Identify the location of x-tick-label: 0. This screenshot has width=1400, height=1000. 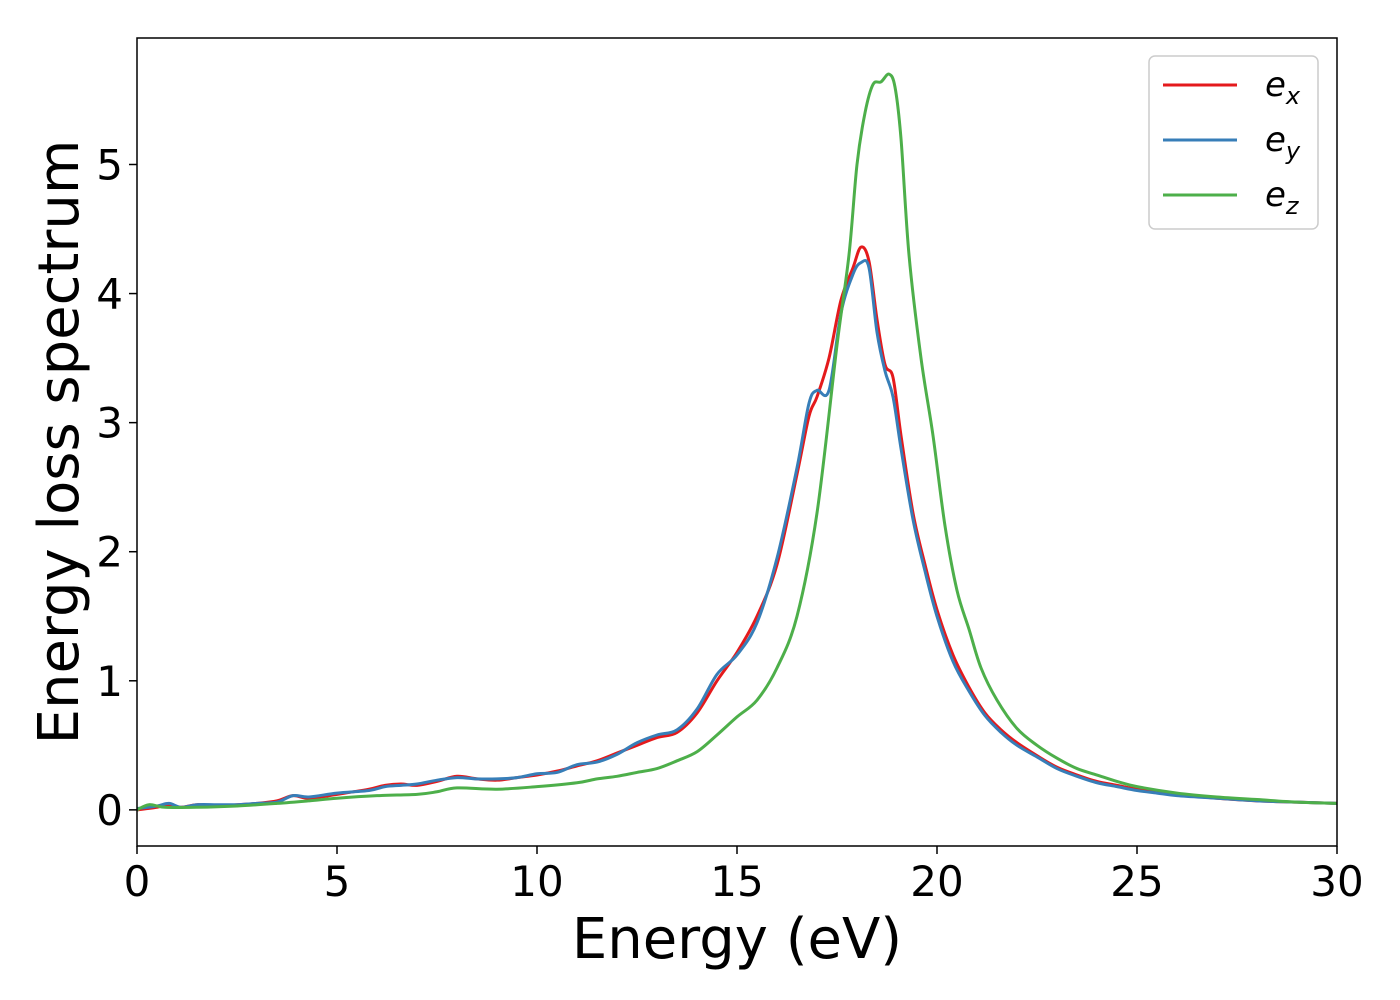
(137, 881).